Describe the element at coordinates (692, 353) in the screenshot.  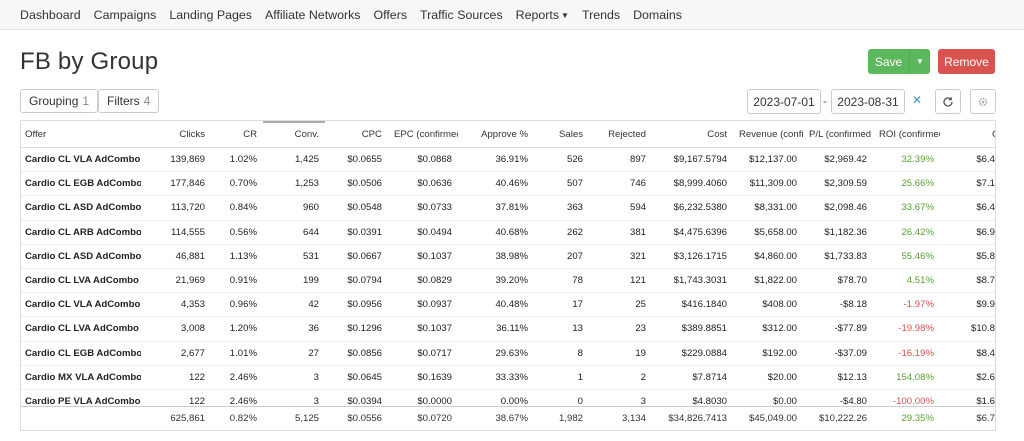
I see `cell-value: $229.0884` at that location.